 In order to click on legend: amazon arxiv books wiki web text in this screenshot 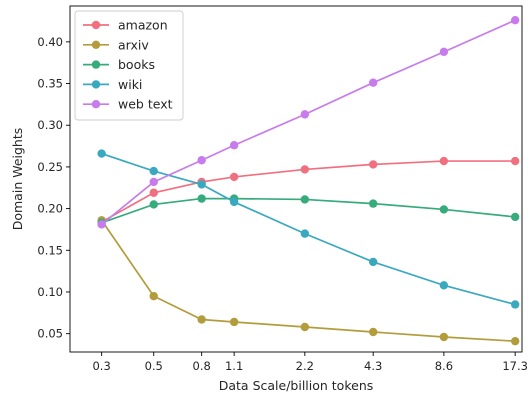, I will do `click(129, 65)`.